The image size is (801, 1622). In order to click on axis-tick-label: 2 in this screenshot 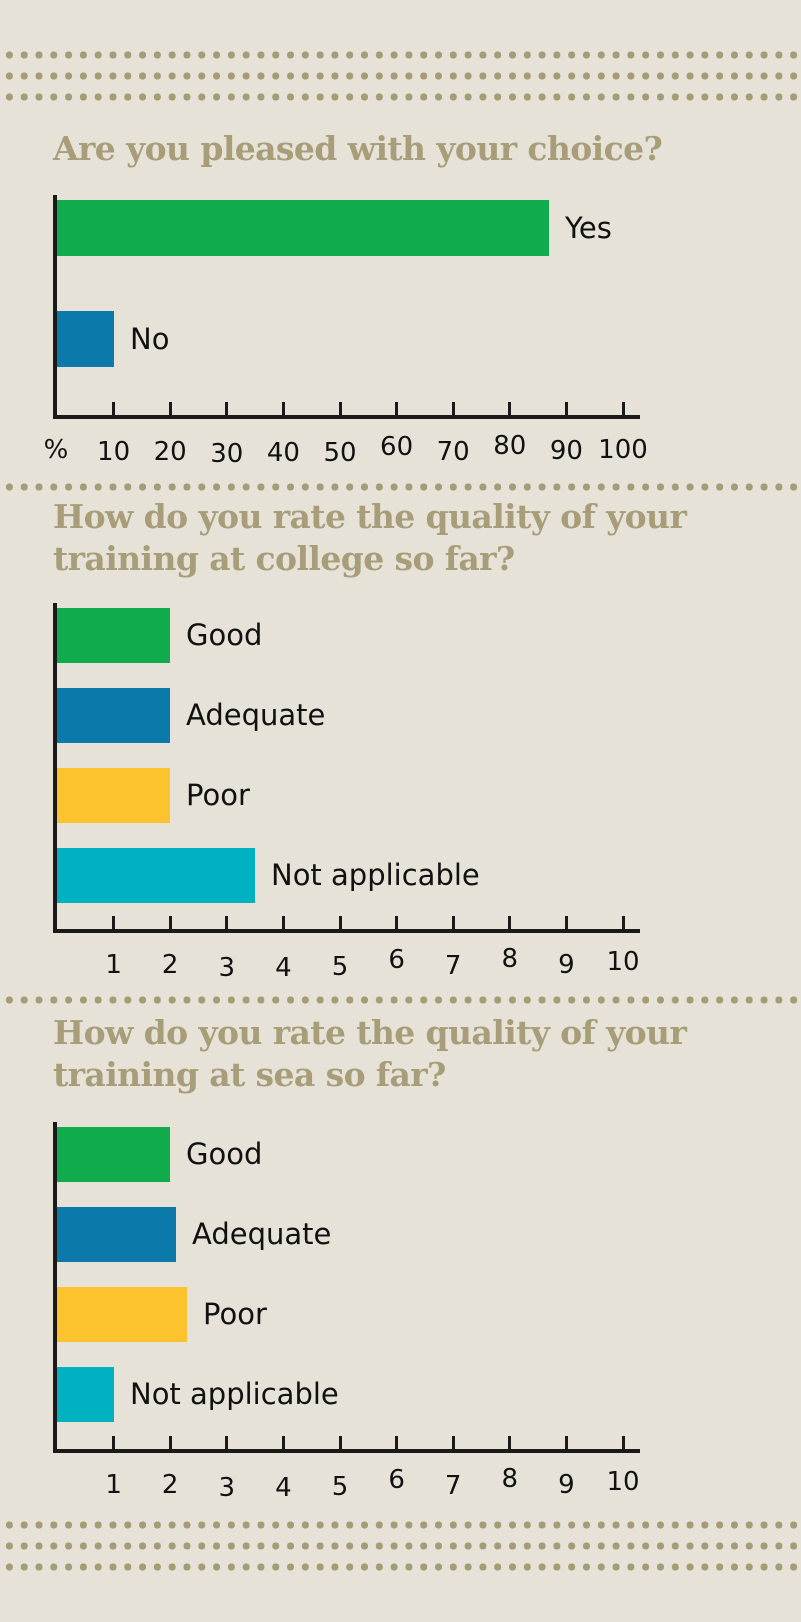, I will do `click(170, 965)`.